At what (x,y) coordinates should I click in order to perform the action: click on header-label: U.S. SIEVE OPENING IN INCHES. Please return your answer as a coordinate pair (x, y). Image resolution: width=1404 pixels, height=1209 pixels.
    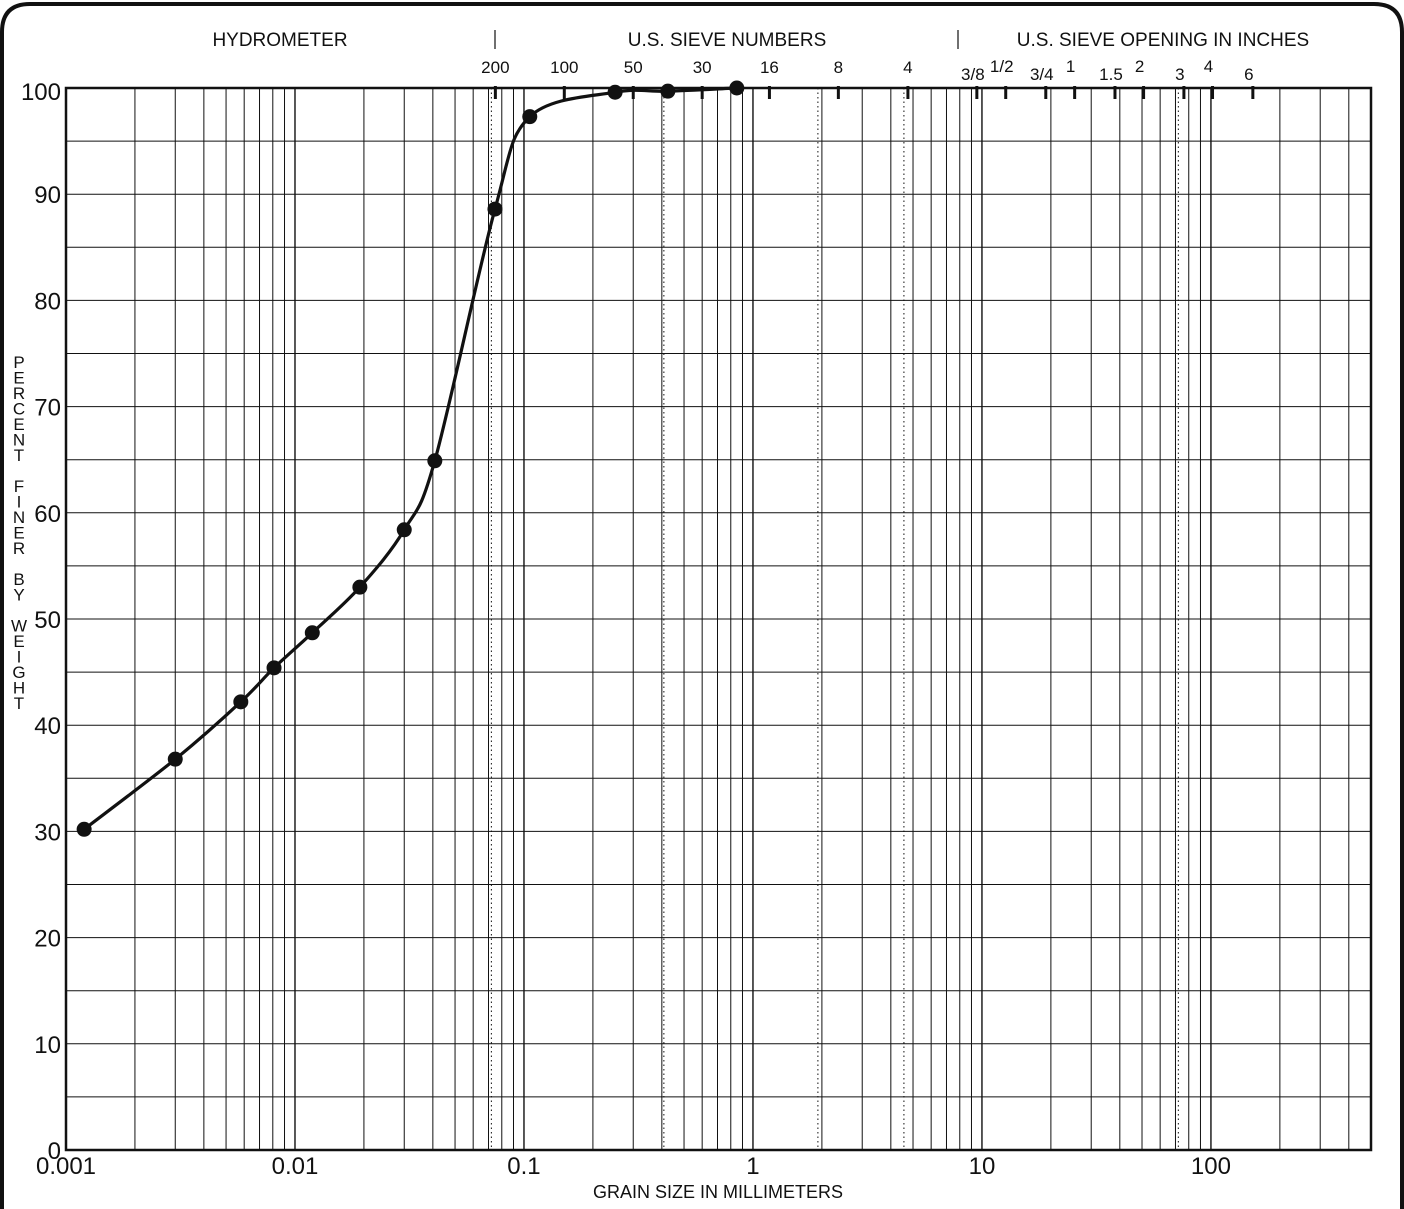
    Looking at the image, I should click on (1163, 40).